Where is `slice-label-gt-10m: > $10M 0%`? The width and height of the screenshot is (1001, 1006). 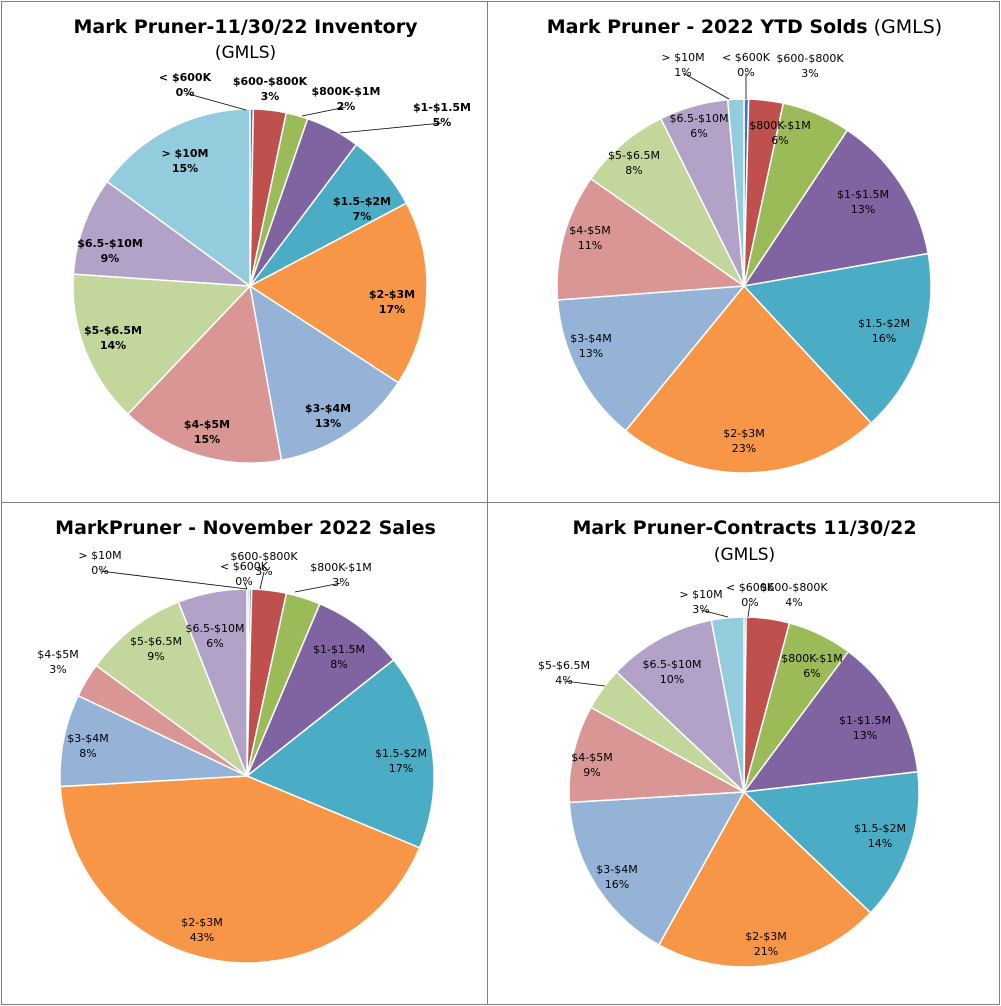 slice-label-gt-10m: > $10M 0% is located at coordinates (99, 563).